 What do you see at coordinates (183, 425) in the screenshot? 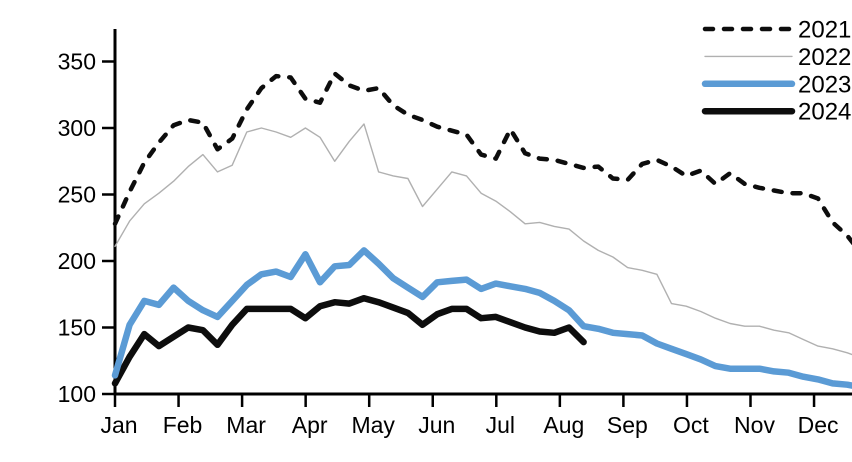
I see `x-tick-label: Feb` at bounding box center [183, 425].